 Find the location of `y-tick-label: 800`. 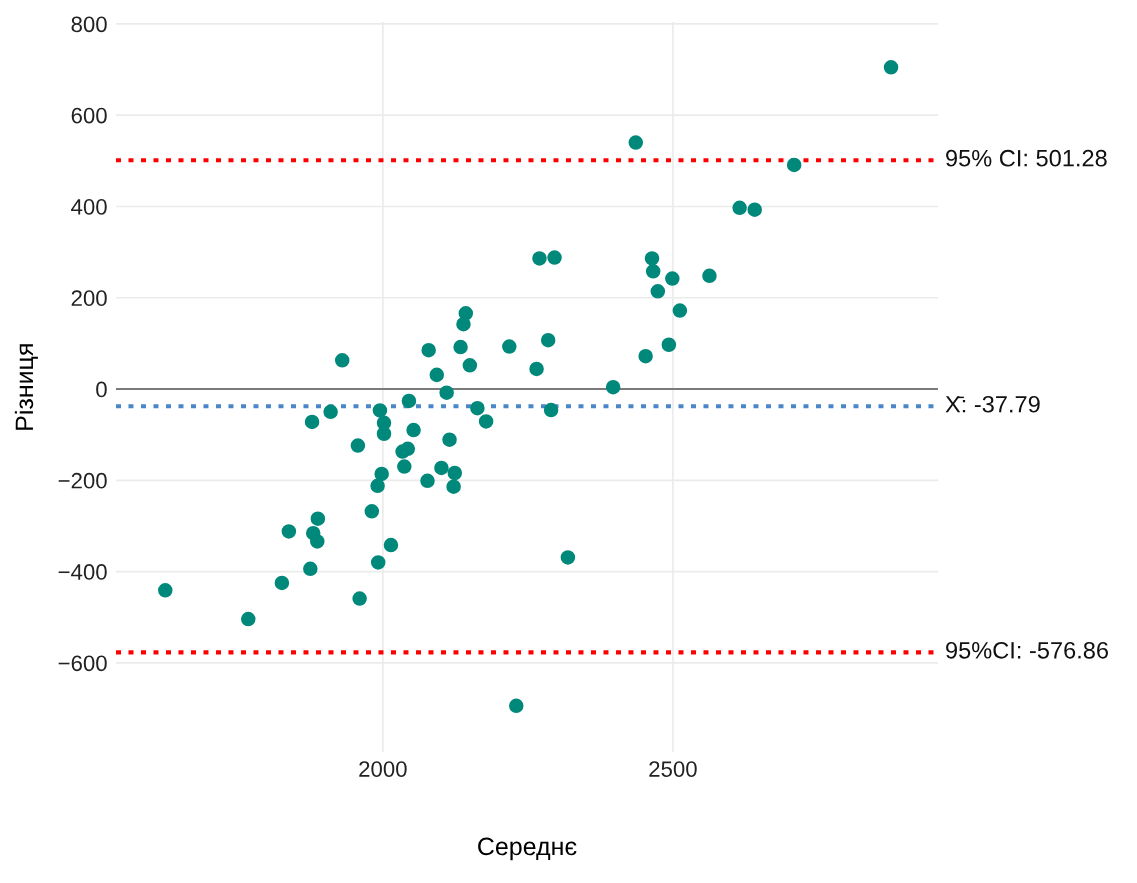

y-tick-label: 800 is located at coordinates (89, 24).